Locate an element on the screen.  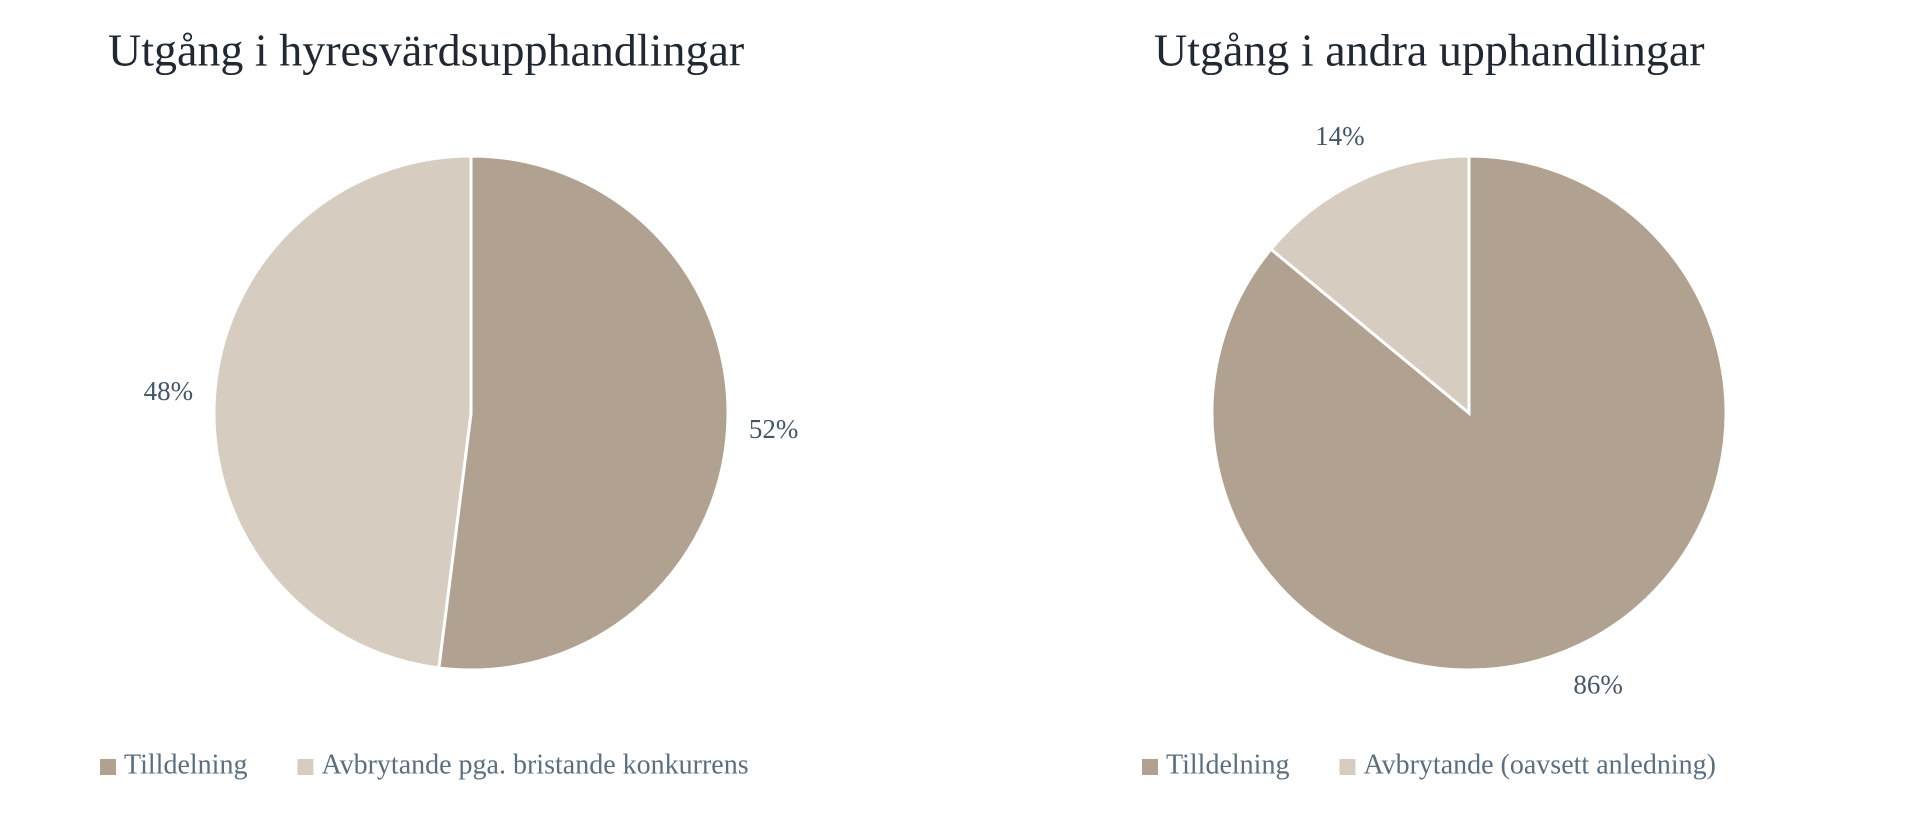
legend-label: Avbrytande pga. bristande konkurrens is located at coordinates (534, 764).